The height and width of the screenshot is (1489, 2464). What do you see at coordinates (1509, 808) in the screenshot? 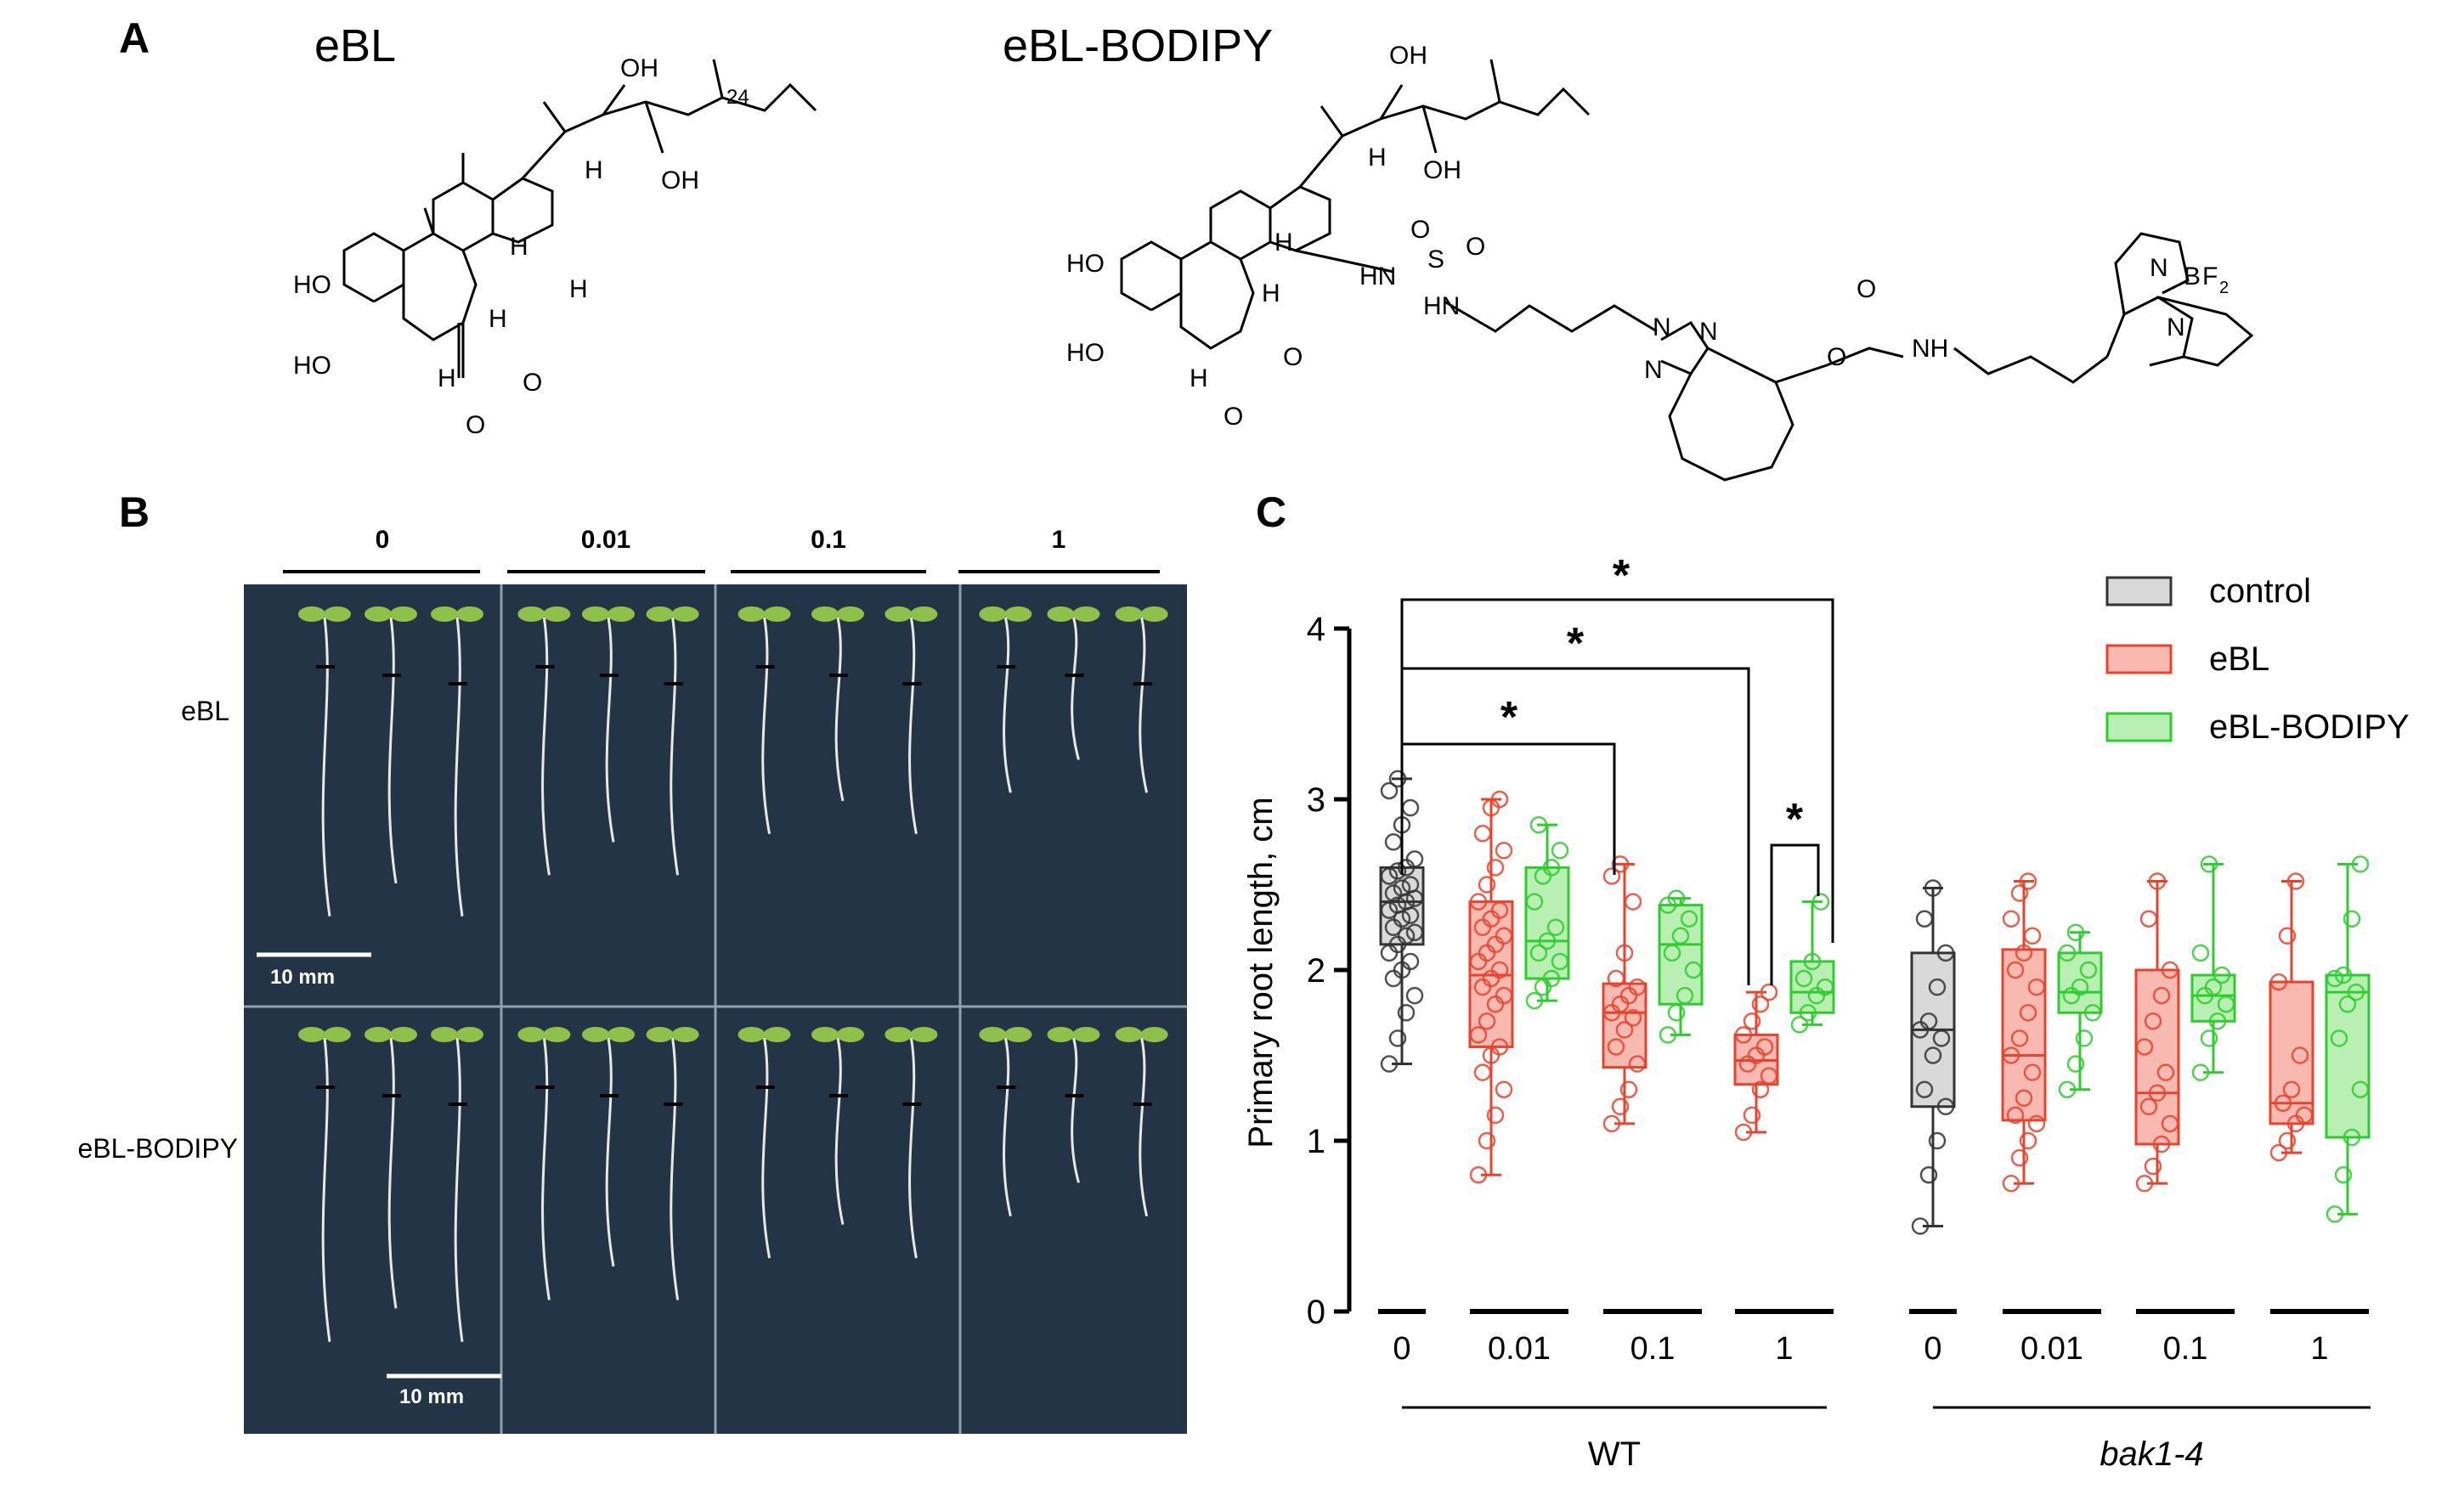
I see `bracket-0-vs-0-1-ebl` at bounding box center [1509, 808].